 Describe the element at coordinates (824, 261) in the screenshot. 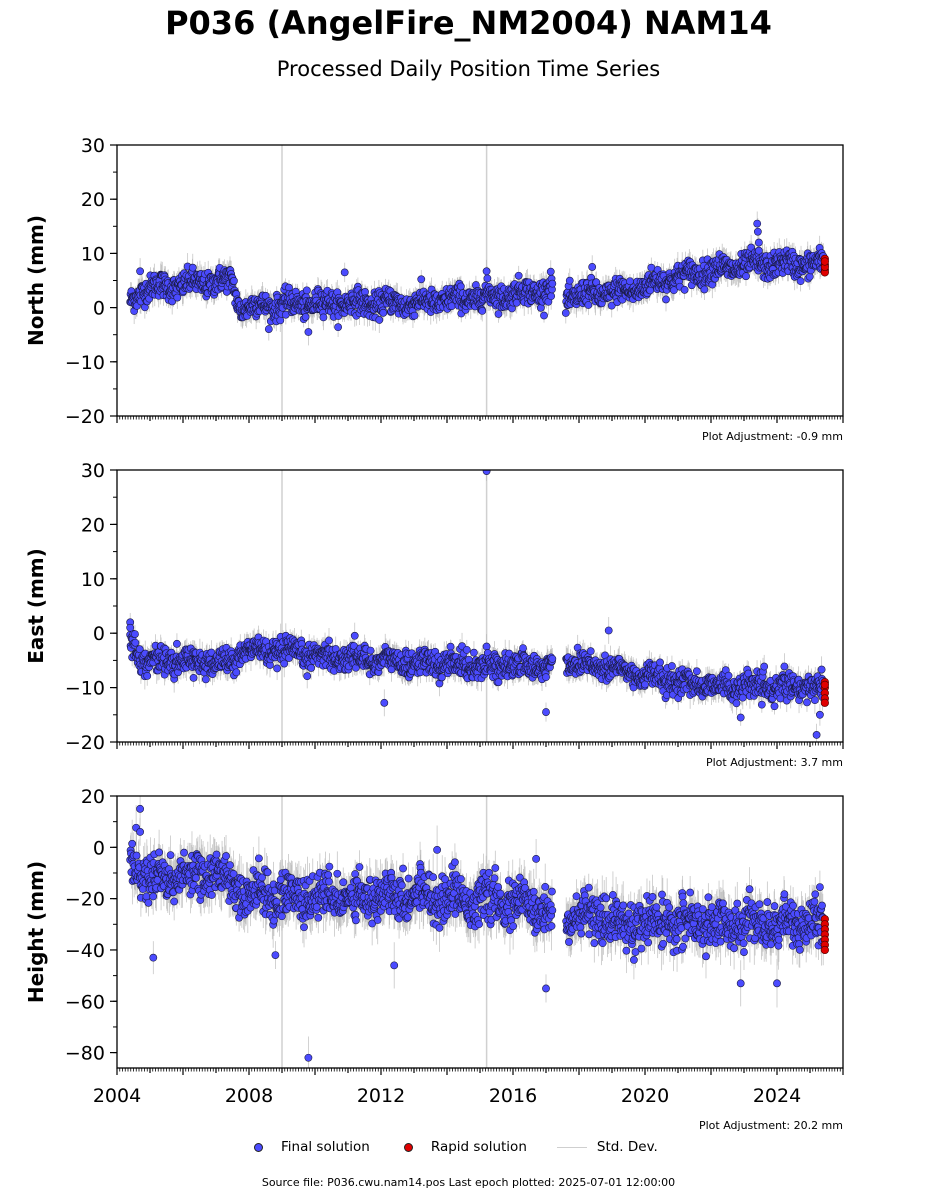

I see `rapid-point` at that location.